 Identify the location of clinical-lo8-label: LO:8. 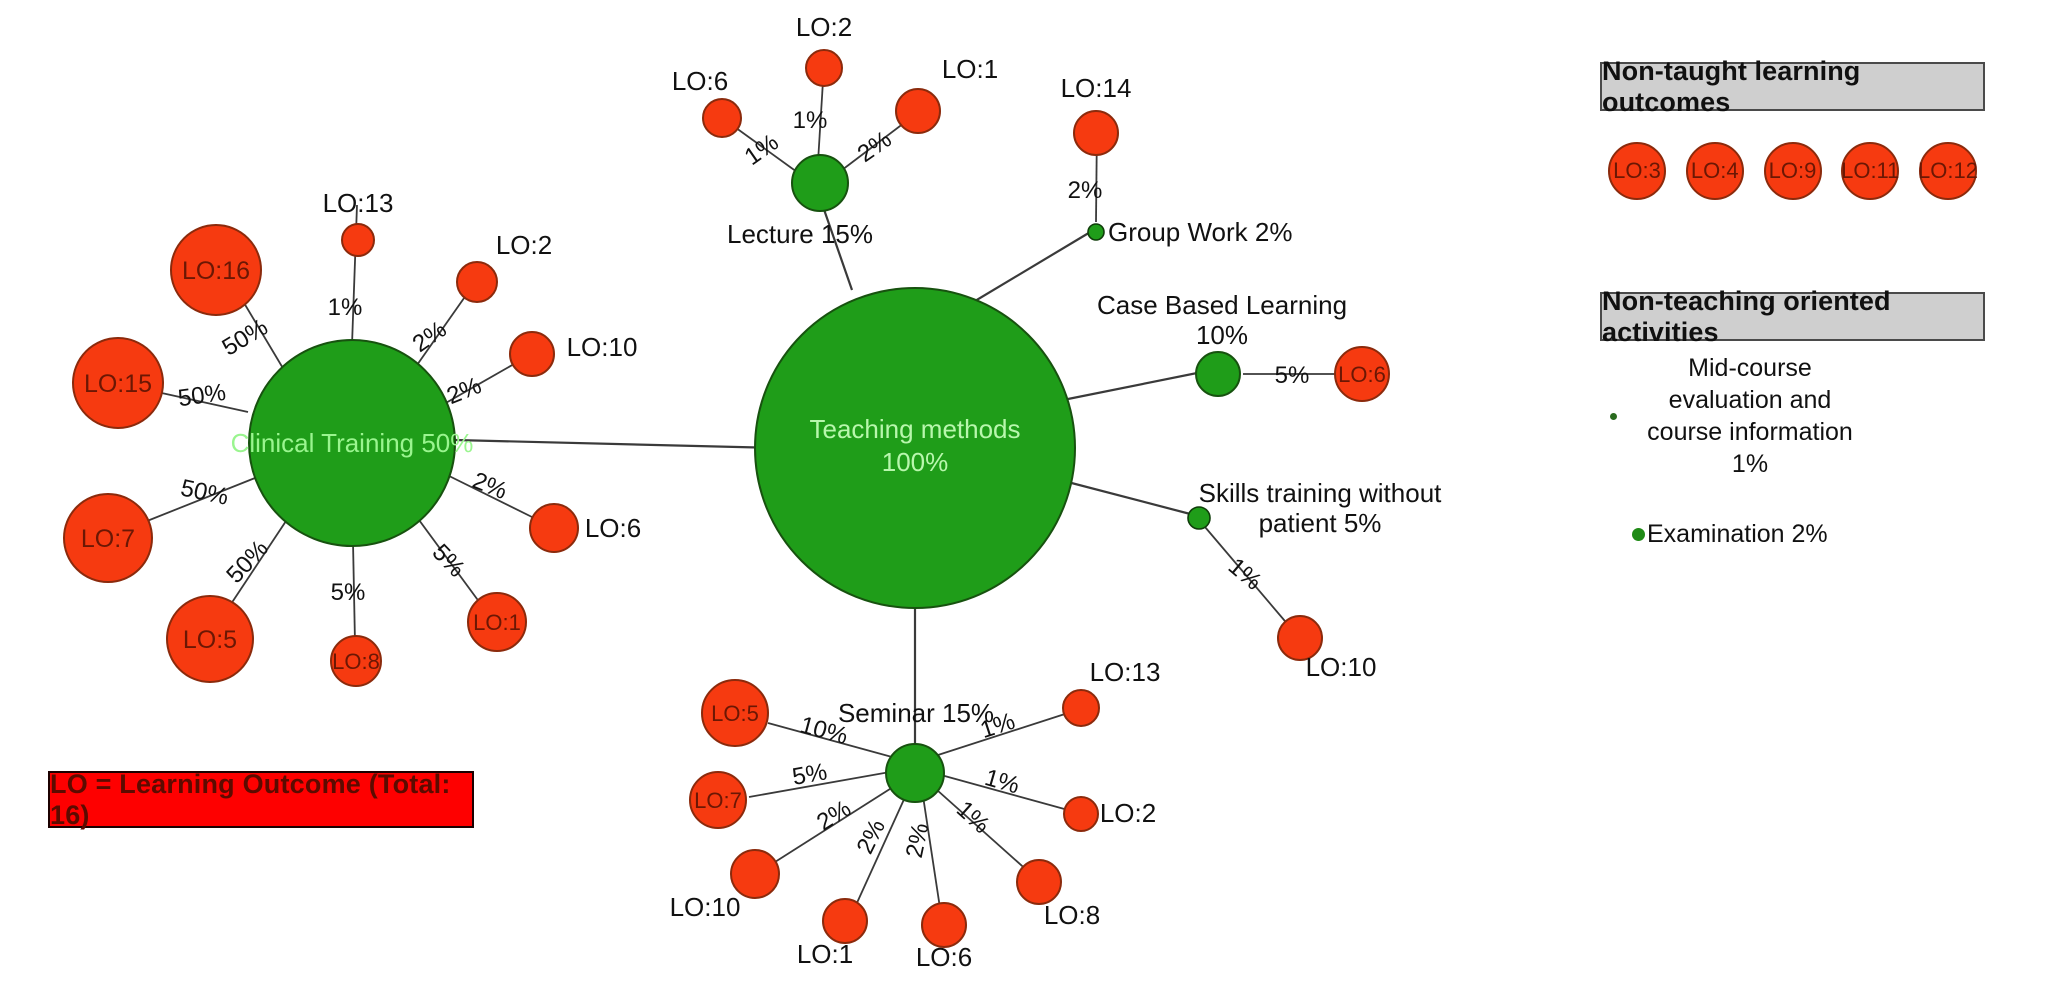
(356, 661).